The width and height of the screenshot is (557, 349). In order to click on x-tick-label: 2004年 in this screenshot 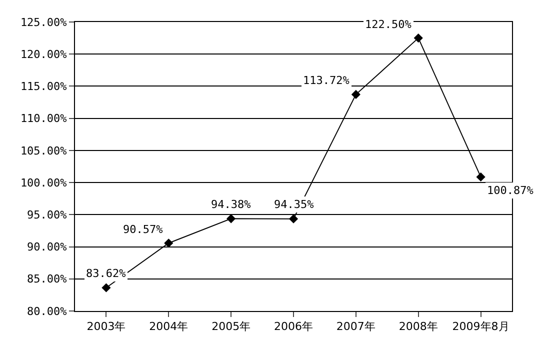, I will do `click(168, 327)`.